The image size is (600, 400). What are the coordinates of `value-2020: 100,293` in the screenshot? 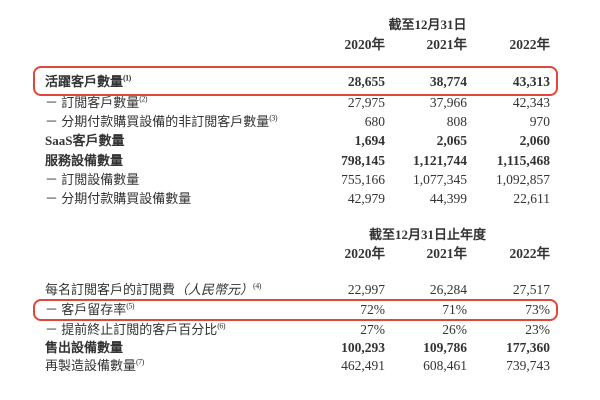 It's located at (363, 347).